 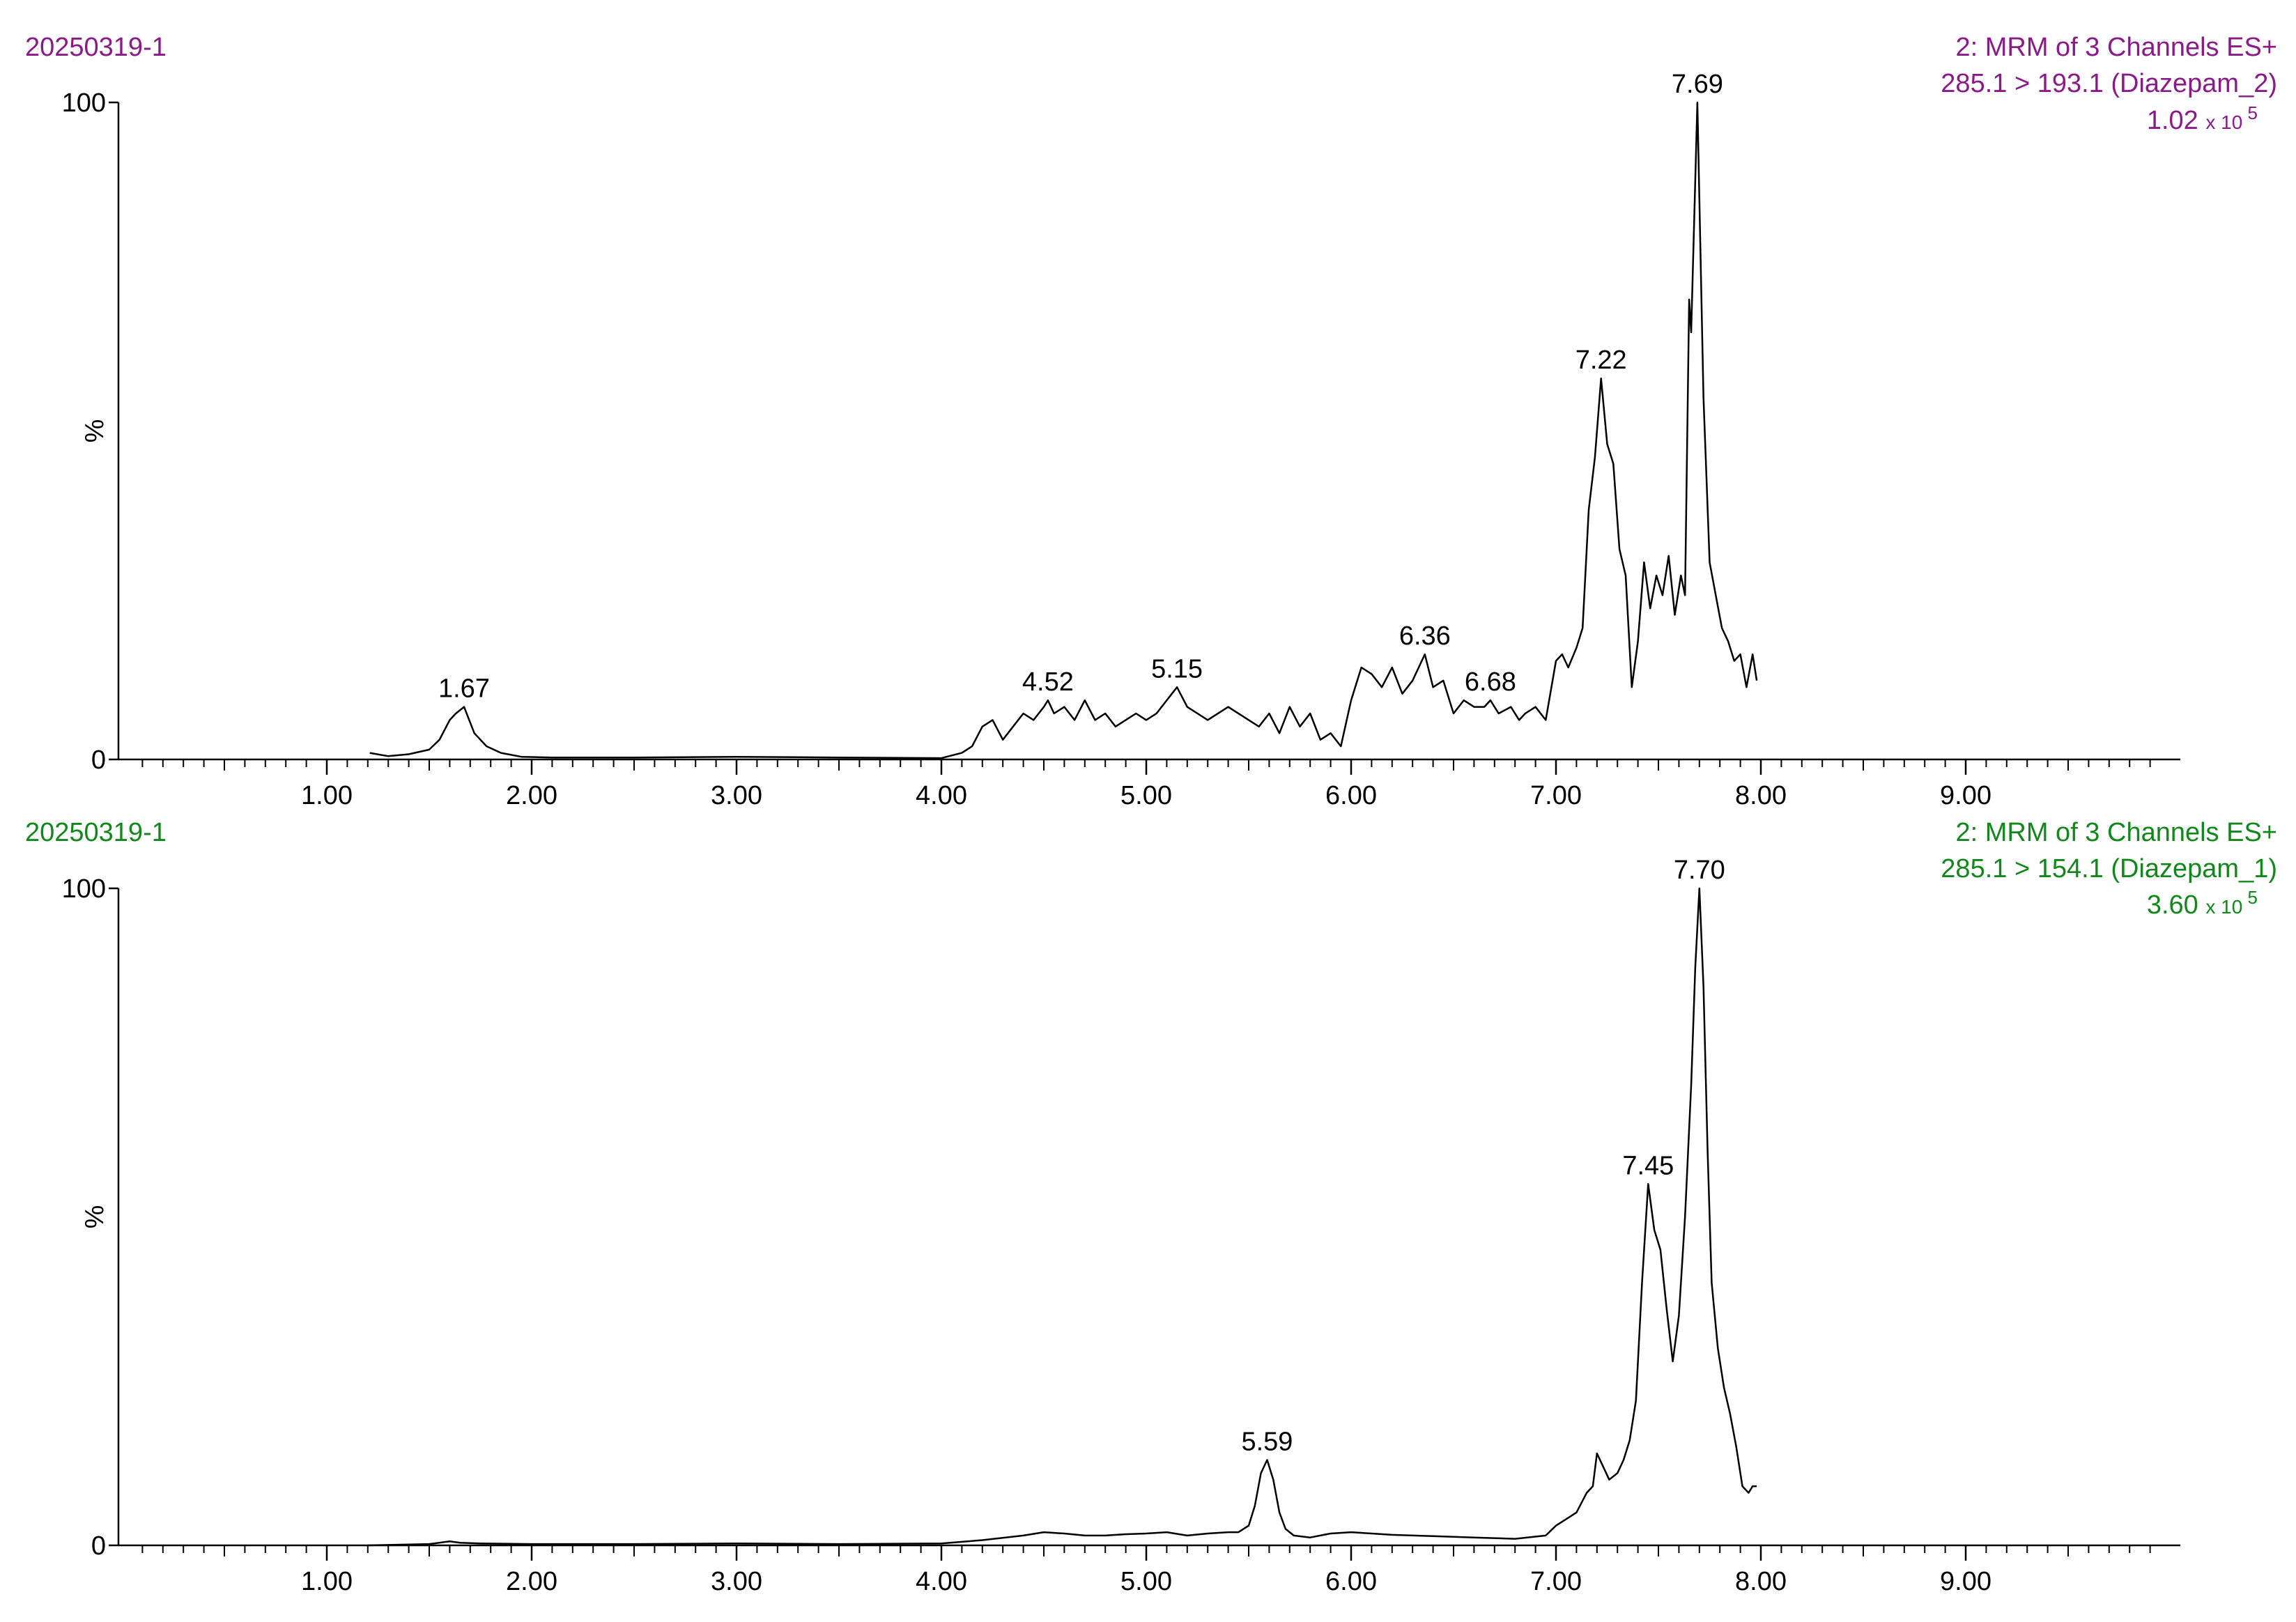 What do you see at coordinates (1425, 636) in the screenshot?
I see `peak-label: 6.36` at bounding box center [1425, 636].